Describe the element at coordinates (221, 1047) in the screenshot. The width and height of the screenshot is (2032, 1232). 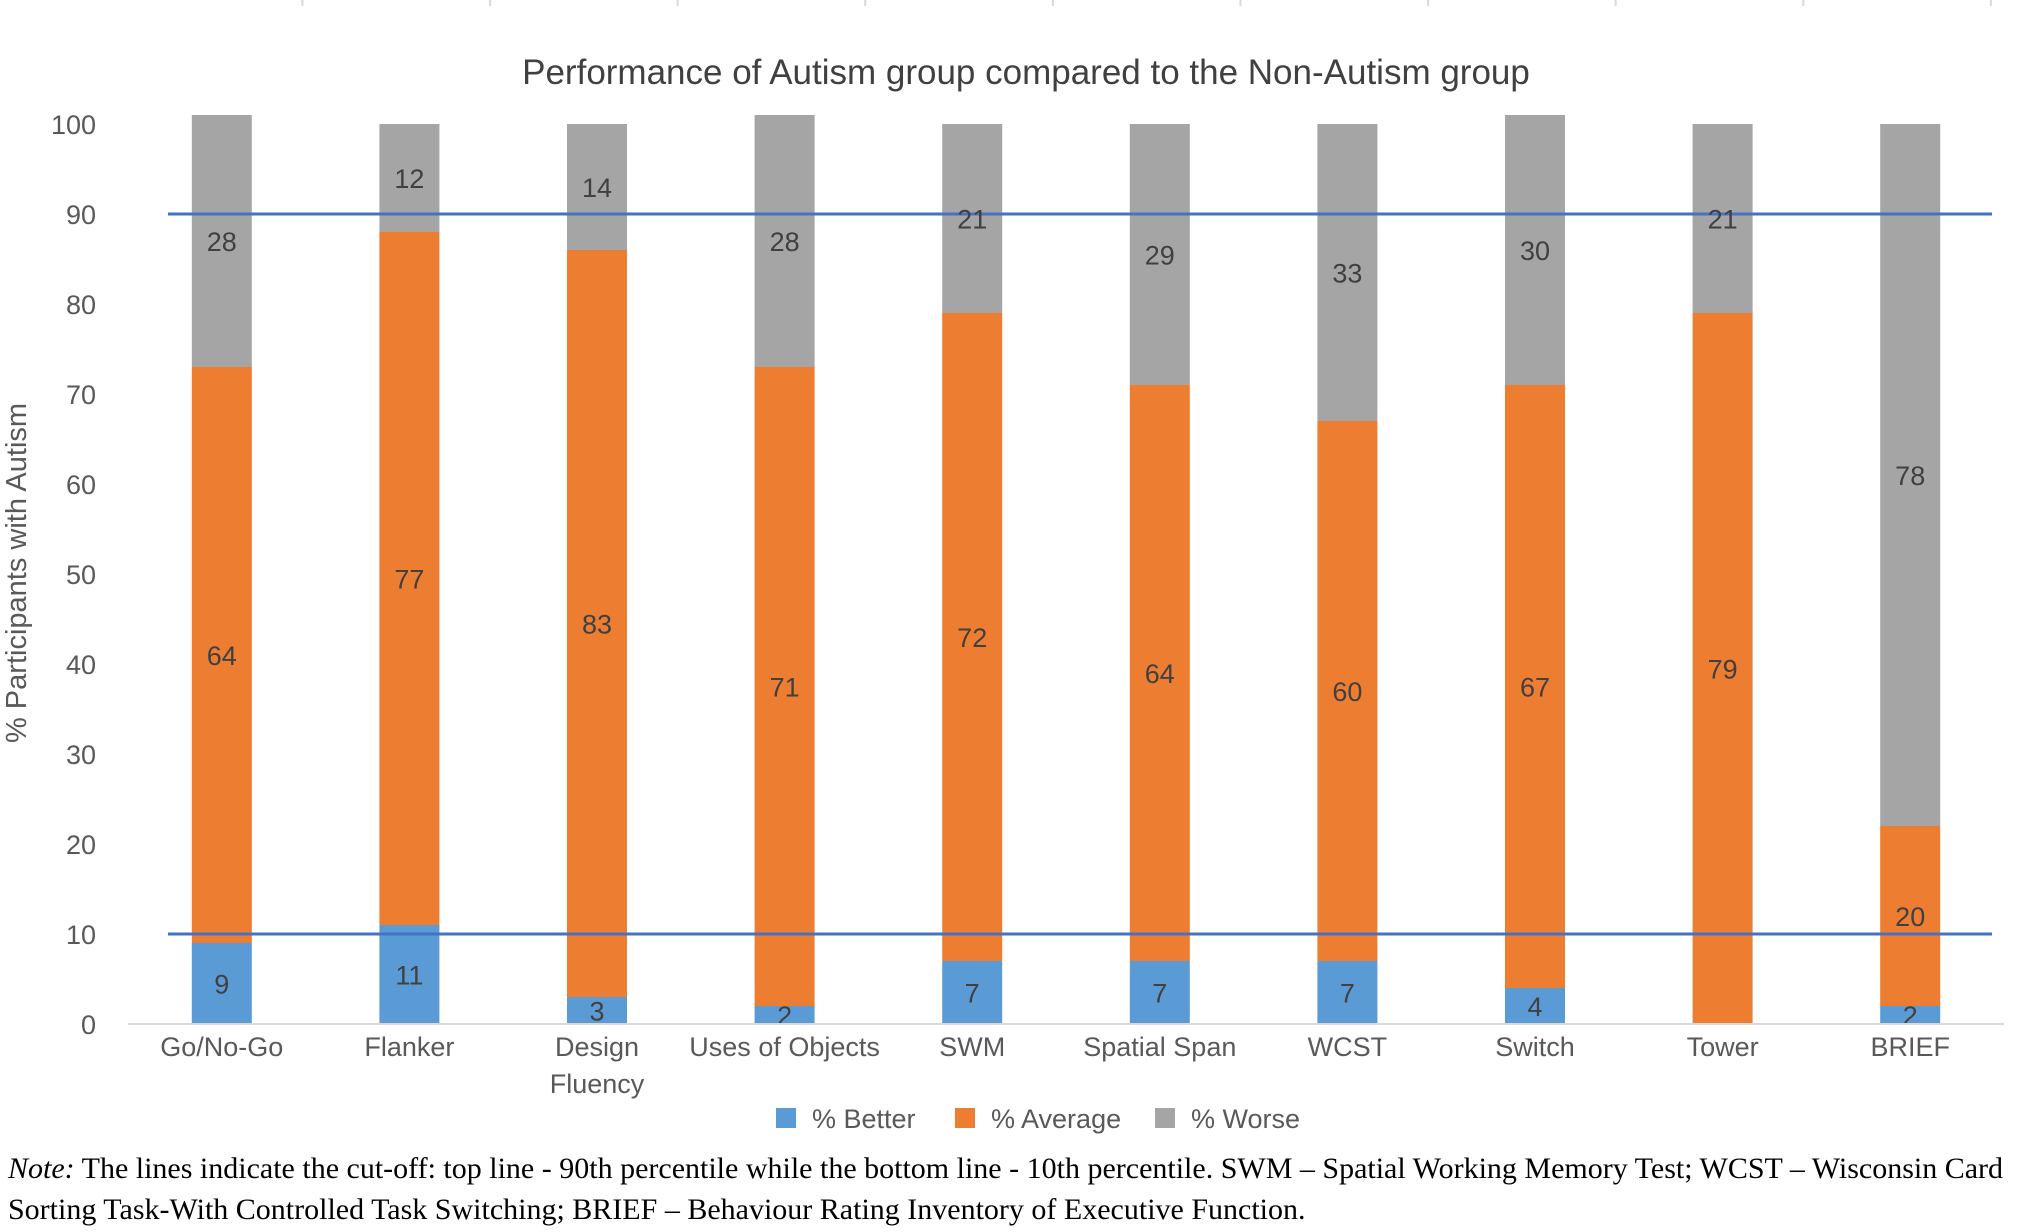
I see `x-tick-label: Go/No-Go` at that location.